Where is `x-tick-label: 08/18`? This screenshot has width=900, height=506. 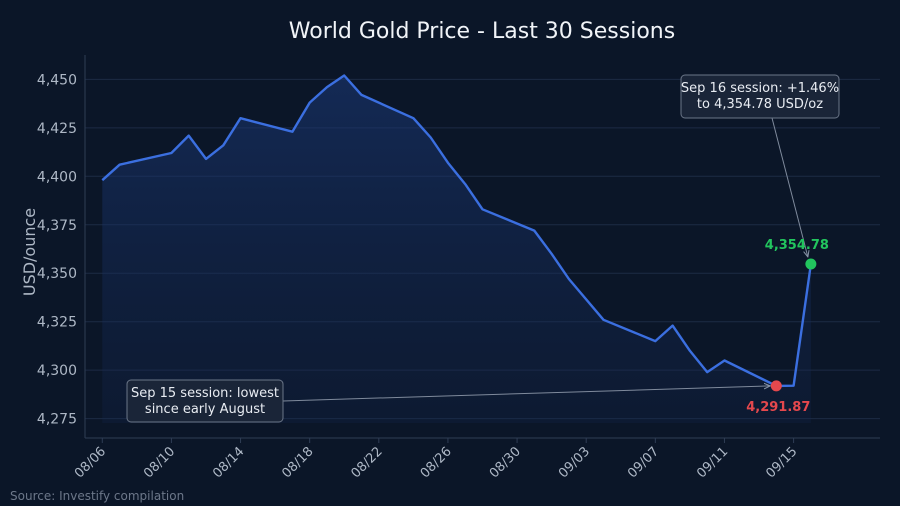
x-tick-label: 08/18 is located at coordinates (297, 462).